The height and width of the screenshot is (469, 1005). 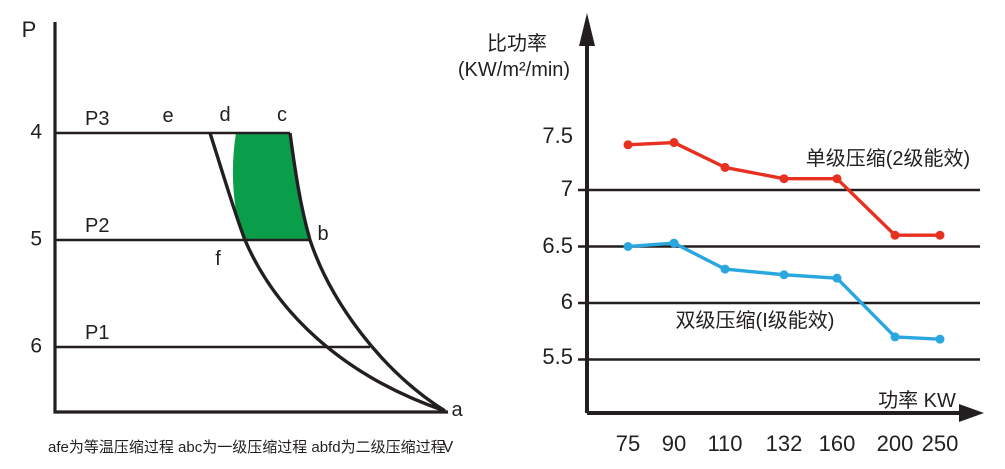 What do you see at coordinates (567, 188) in the screenshot?
I see `y-tick-7: 7` at bounding box center [567, 188].